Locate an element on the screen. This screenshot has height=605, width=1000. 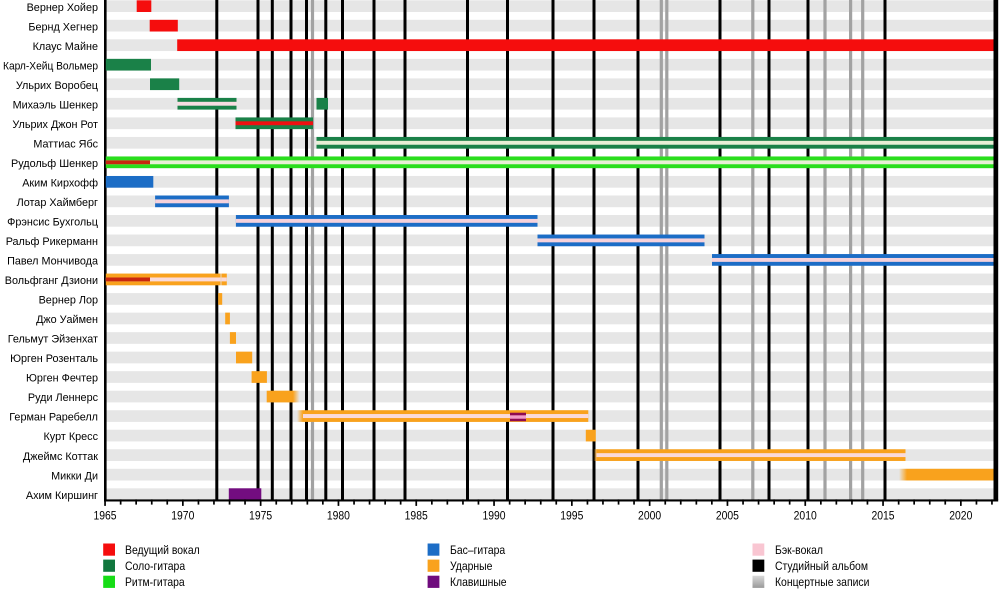
svg-text: Джо Уаймен is located at coordinates (67, 320).